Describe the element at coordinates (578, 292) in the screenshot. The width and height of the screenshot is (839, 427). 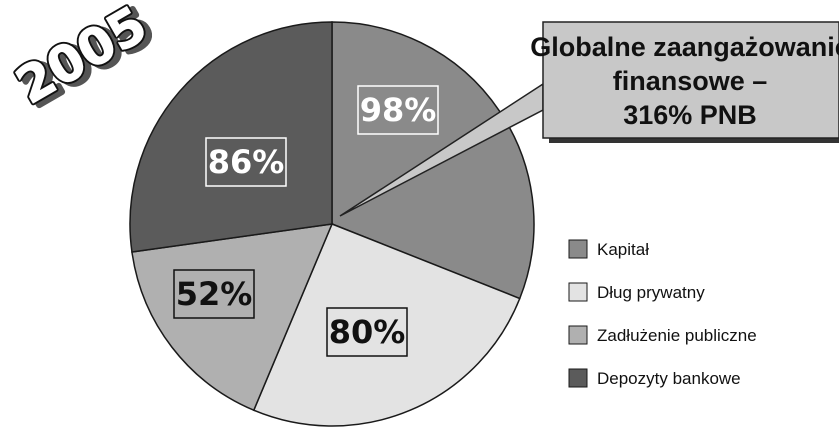
I see `legend-swatch-dlug-prywatny` at that location.